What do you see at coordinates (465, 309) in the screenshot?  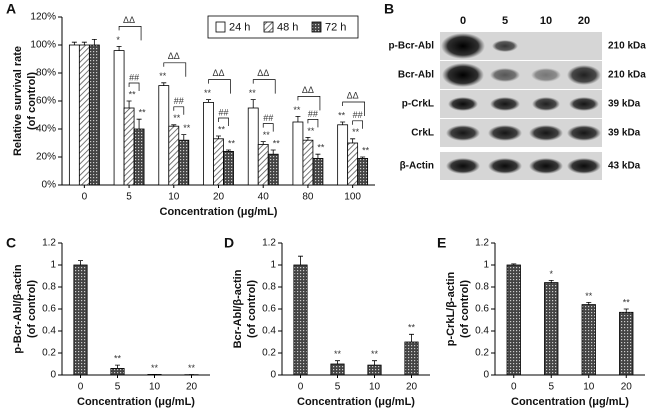 I see `y-axis-label: (of control)` at bounding box center [465, 309].